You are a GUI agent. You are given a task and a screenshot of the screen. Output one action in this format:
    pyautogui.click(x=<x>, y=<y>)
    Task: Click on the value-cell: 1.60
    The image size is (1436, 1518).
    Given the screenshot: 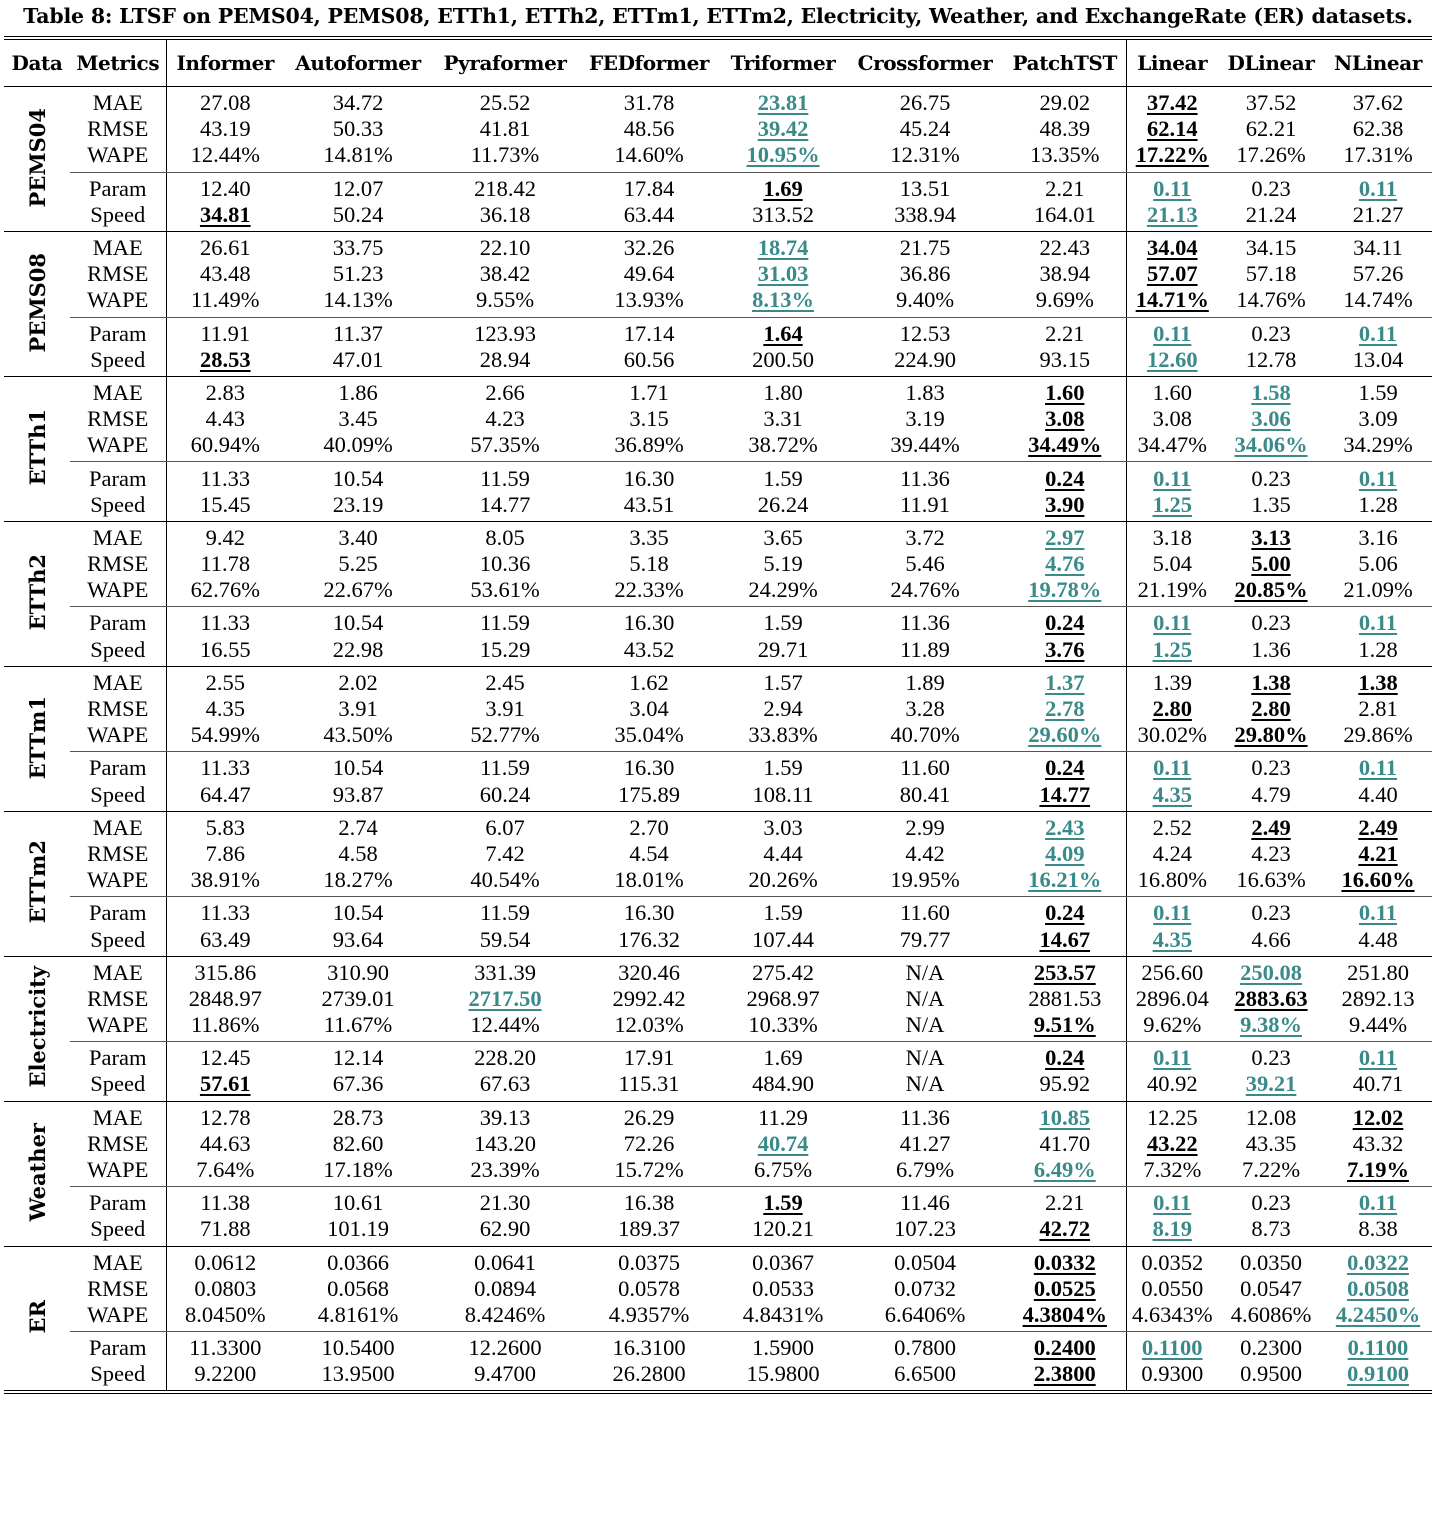 What is the action you would take?
    pyautogui.click(x=1171, y=391)
    